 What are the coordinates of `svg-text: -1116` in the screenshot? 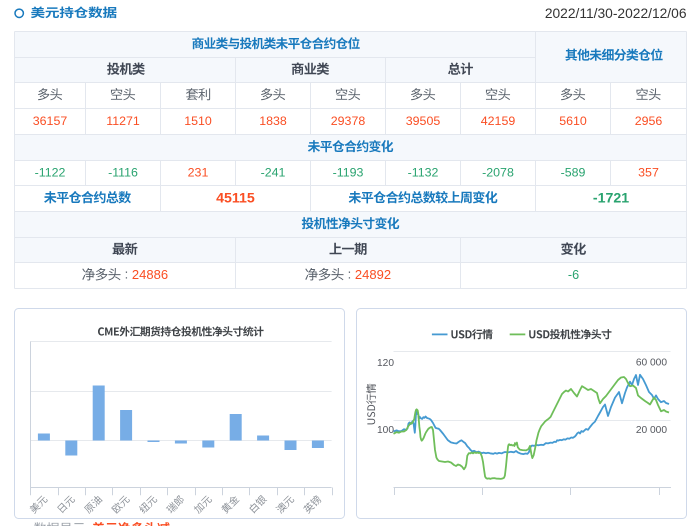 It's located at (123, 172).